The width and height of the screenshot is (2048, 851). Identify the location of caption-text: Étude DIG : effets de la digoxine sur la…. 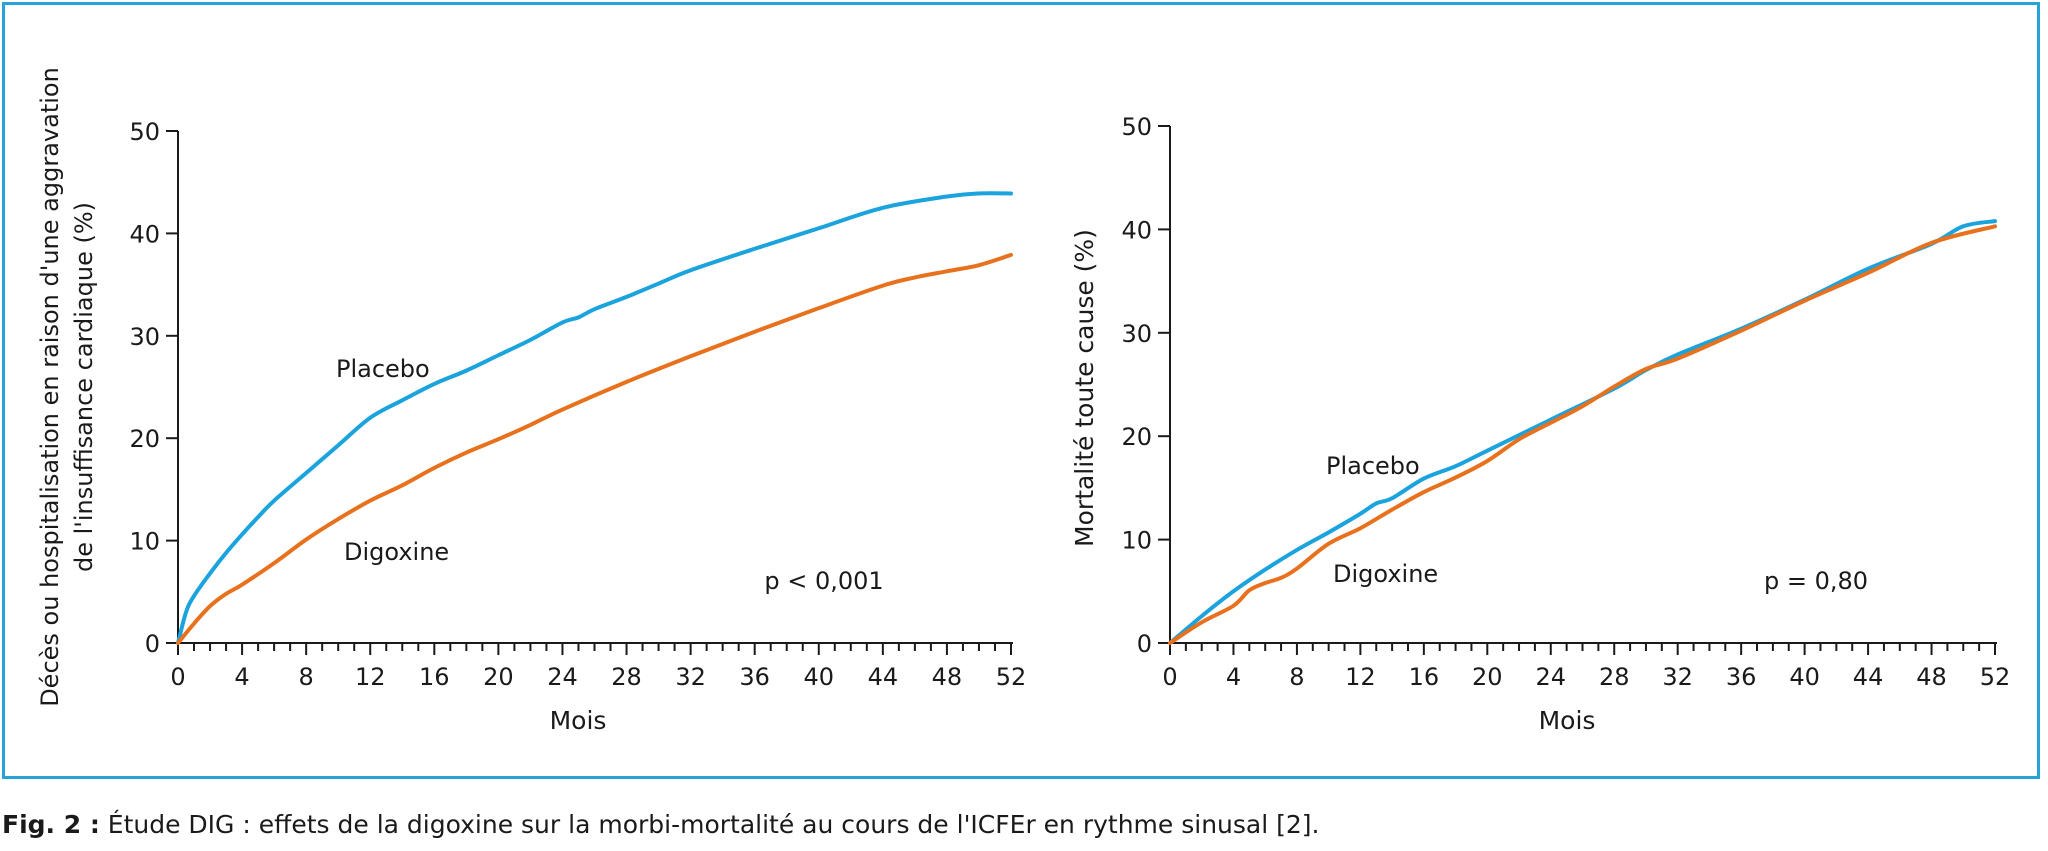
(709, 824).